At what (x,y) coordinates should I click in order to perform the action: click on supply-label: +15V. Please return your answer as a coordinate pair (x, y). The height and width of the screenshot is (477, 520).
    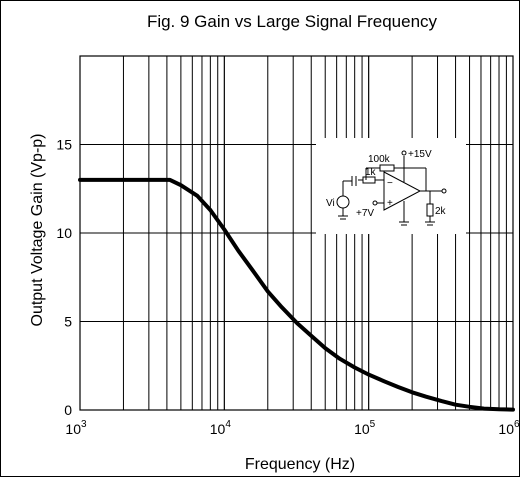
    Looking at the image, I should click on (420, 154).